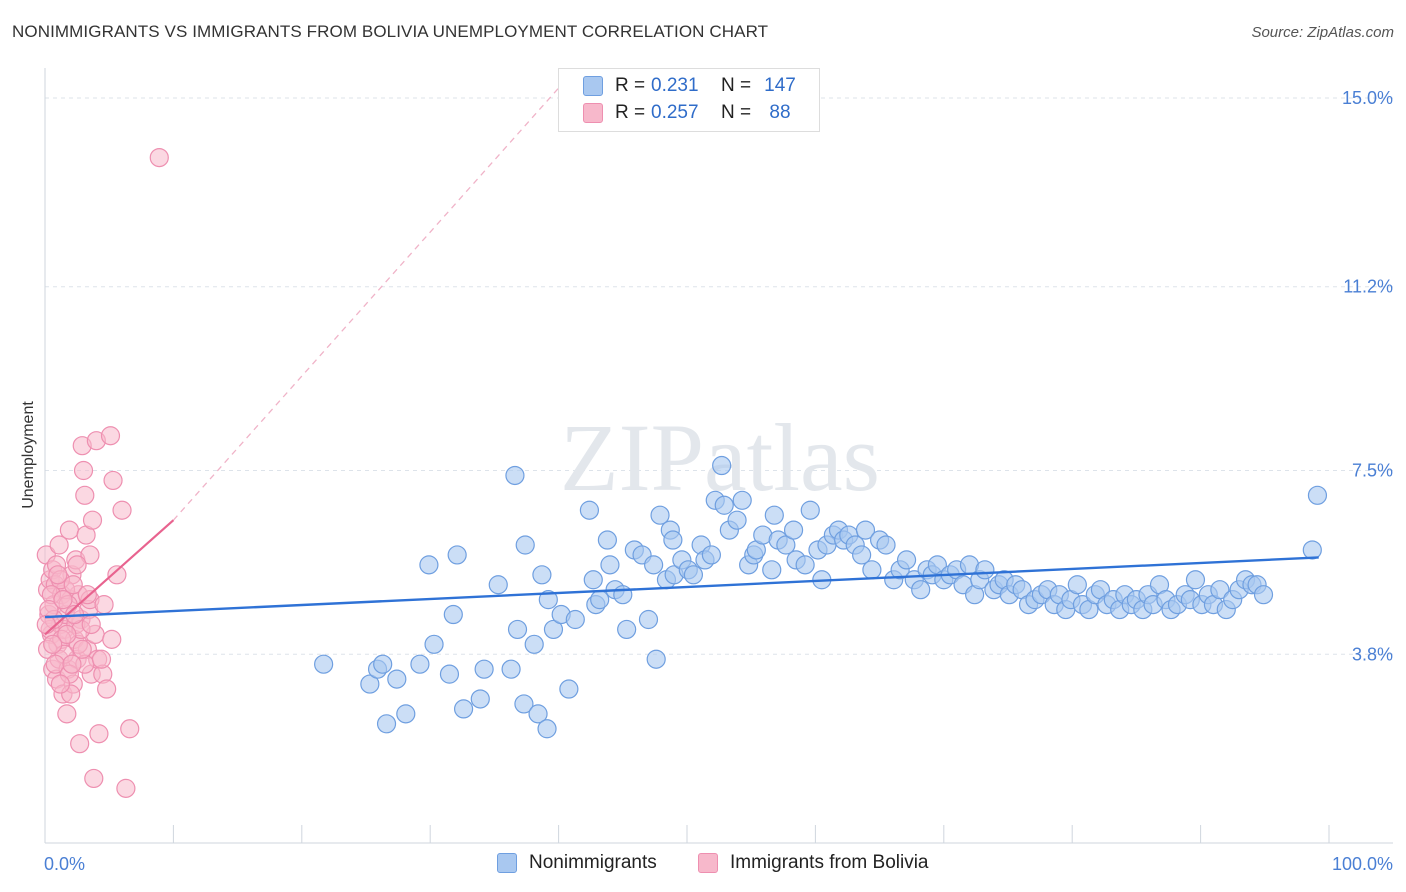 This screenshot has width=1406, height=892. What do you see at coordinates (1367, 376) in the screenshot?
I see `y-tick-labels: 3.8% 7.5% 11.2% 15.0%` at bounding box center [1367, 376].